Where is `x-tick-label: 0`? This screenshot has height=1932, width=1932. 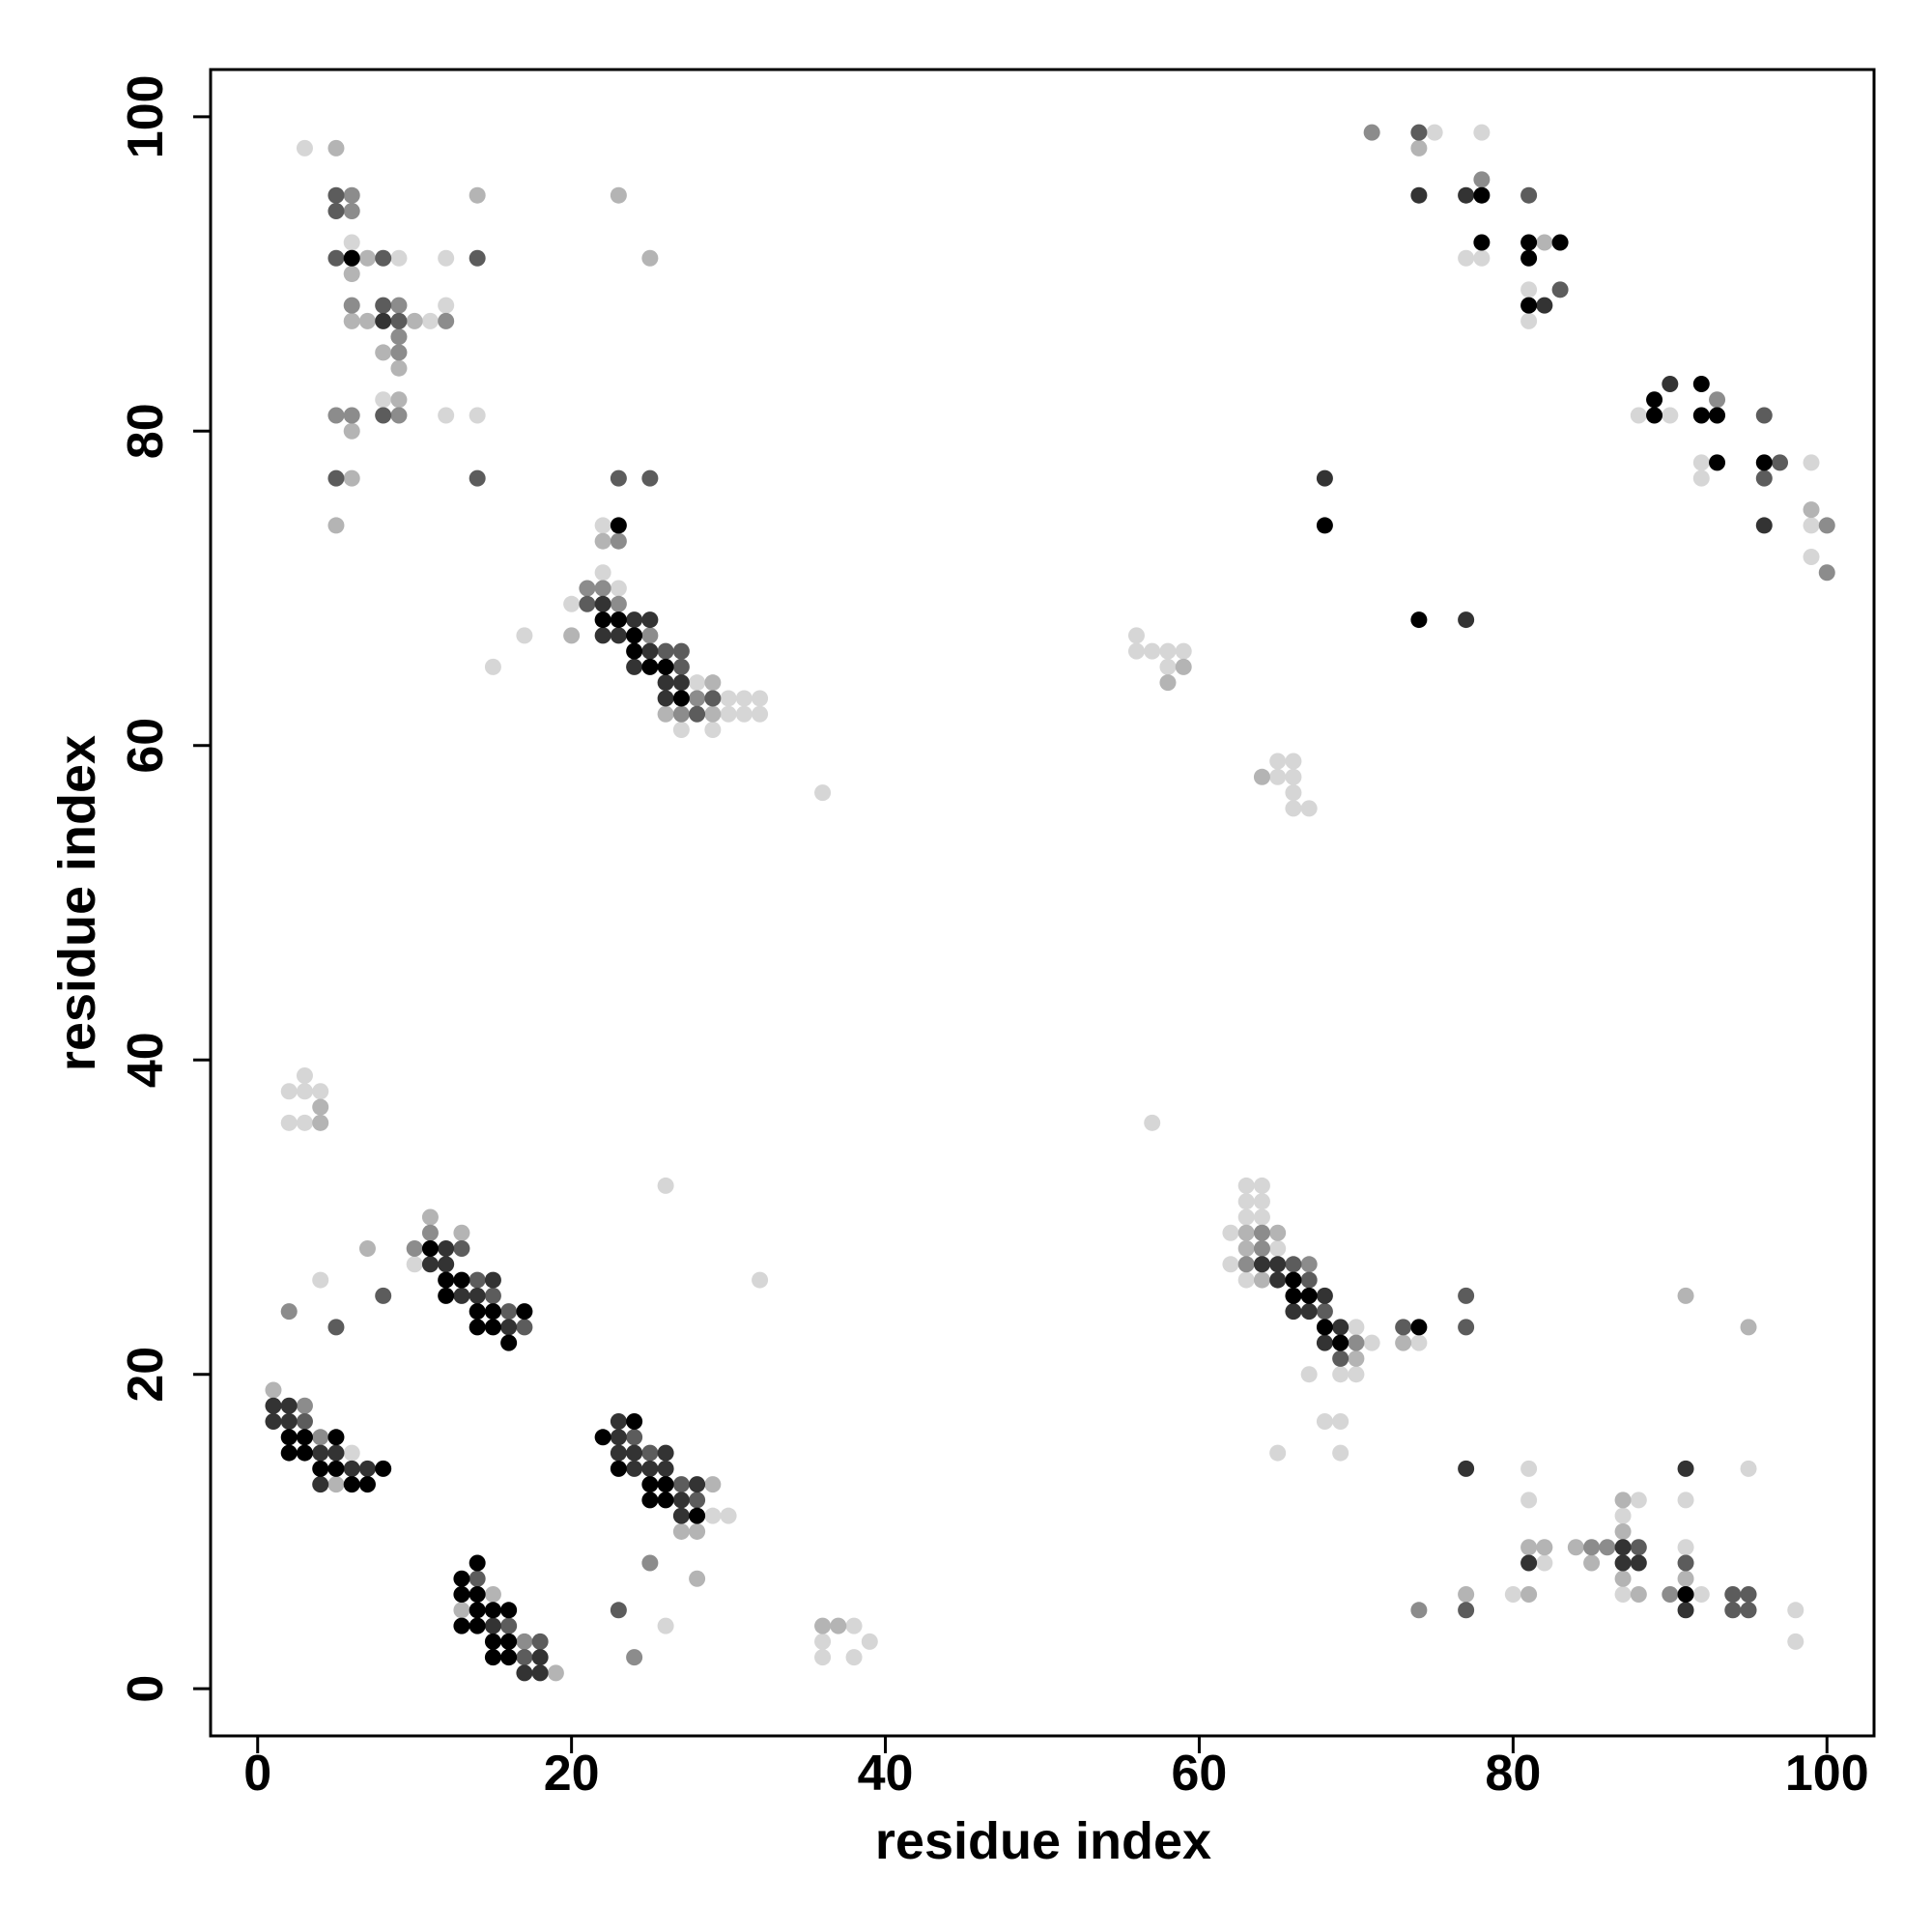
x-tick-label: 0 is located at coordinates (257, 1774).